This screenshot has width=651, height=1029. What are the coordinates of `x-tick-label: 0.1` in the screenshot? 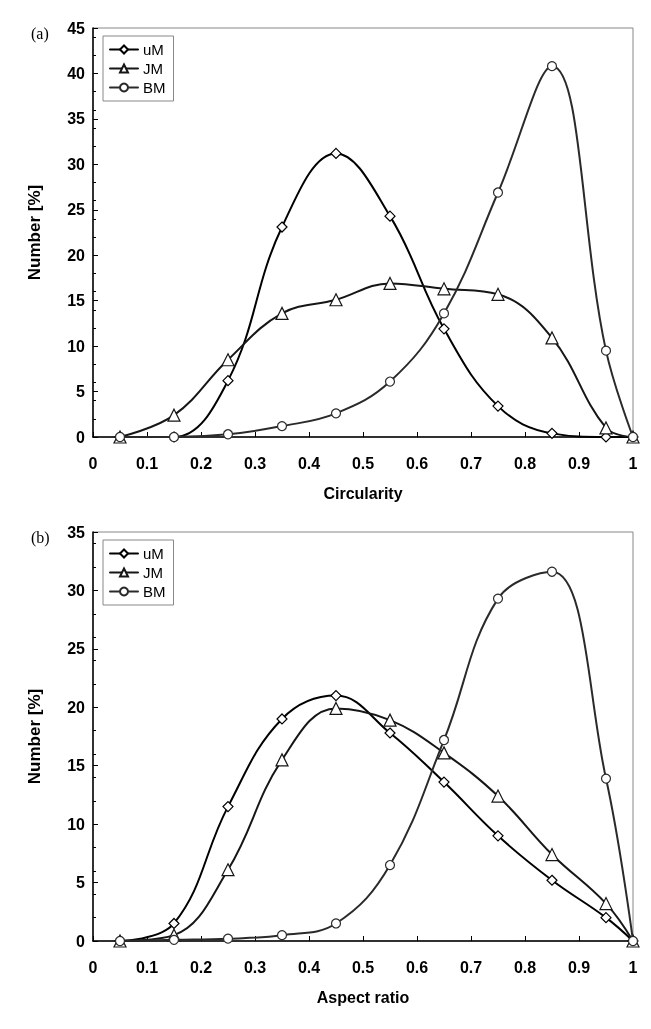 It's located at (147, 463).